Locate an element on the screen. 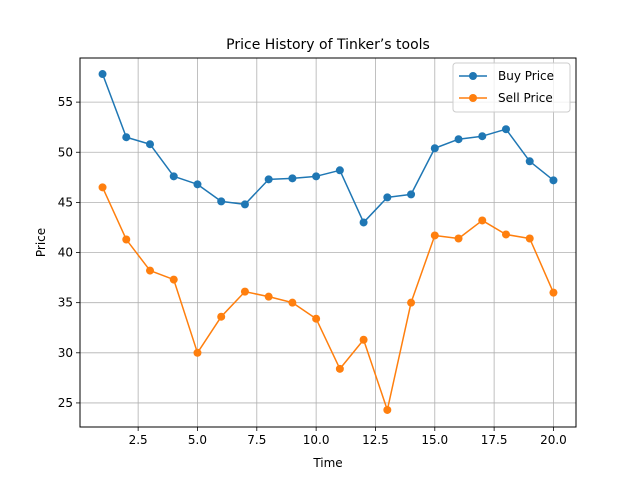 The image size is (640, 480). y-axis-label: Price is located at coordinates (41, 242).